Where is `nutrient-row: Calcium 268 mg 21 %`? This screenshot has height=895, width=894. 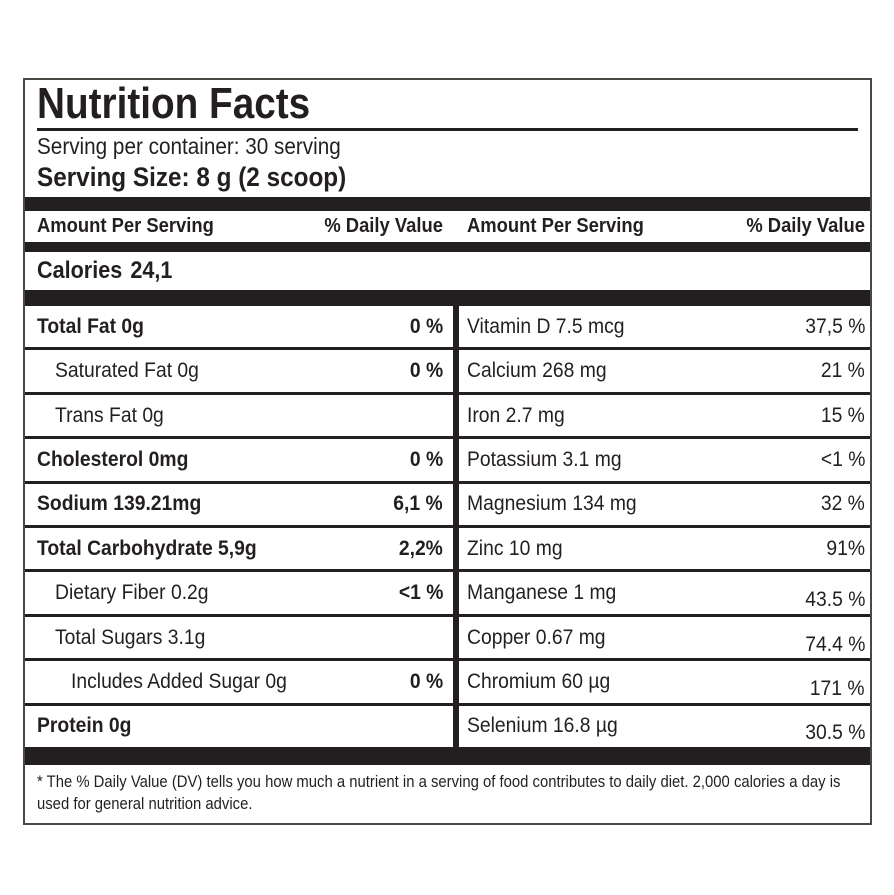 nutrient-row: Calcium 268 mg 21 % is located at coordinates (664, 372).